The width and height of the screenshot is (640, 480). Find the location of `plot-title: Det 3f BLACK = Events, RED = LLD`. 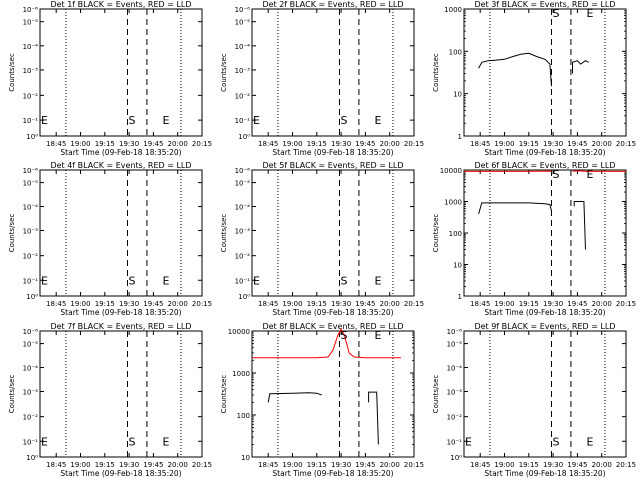

plot-title: Det 3f BLACK = Events, RED = LLD is located at coordinates (544, 4).